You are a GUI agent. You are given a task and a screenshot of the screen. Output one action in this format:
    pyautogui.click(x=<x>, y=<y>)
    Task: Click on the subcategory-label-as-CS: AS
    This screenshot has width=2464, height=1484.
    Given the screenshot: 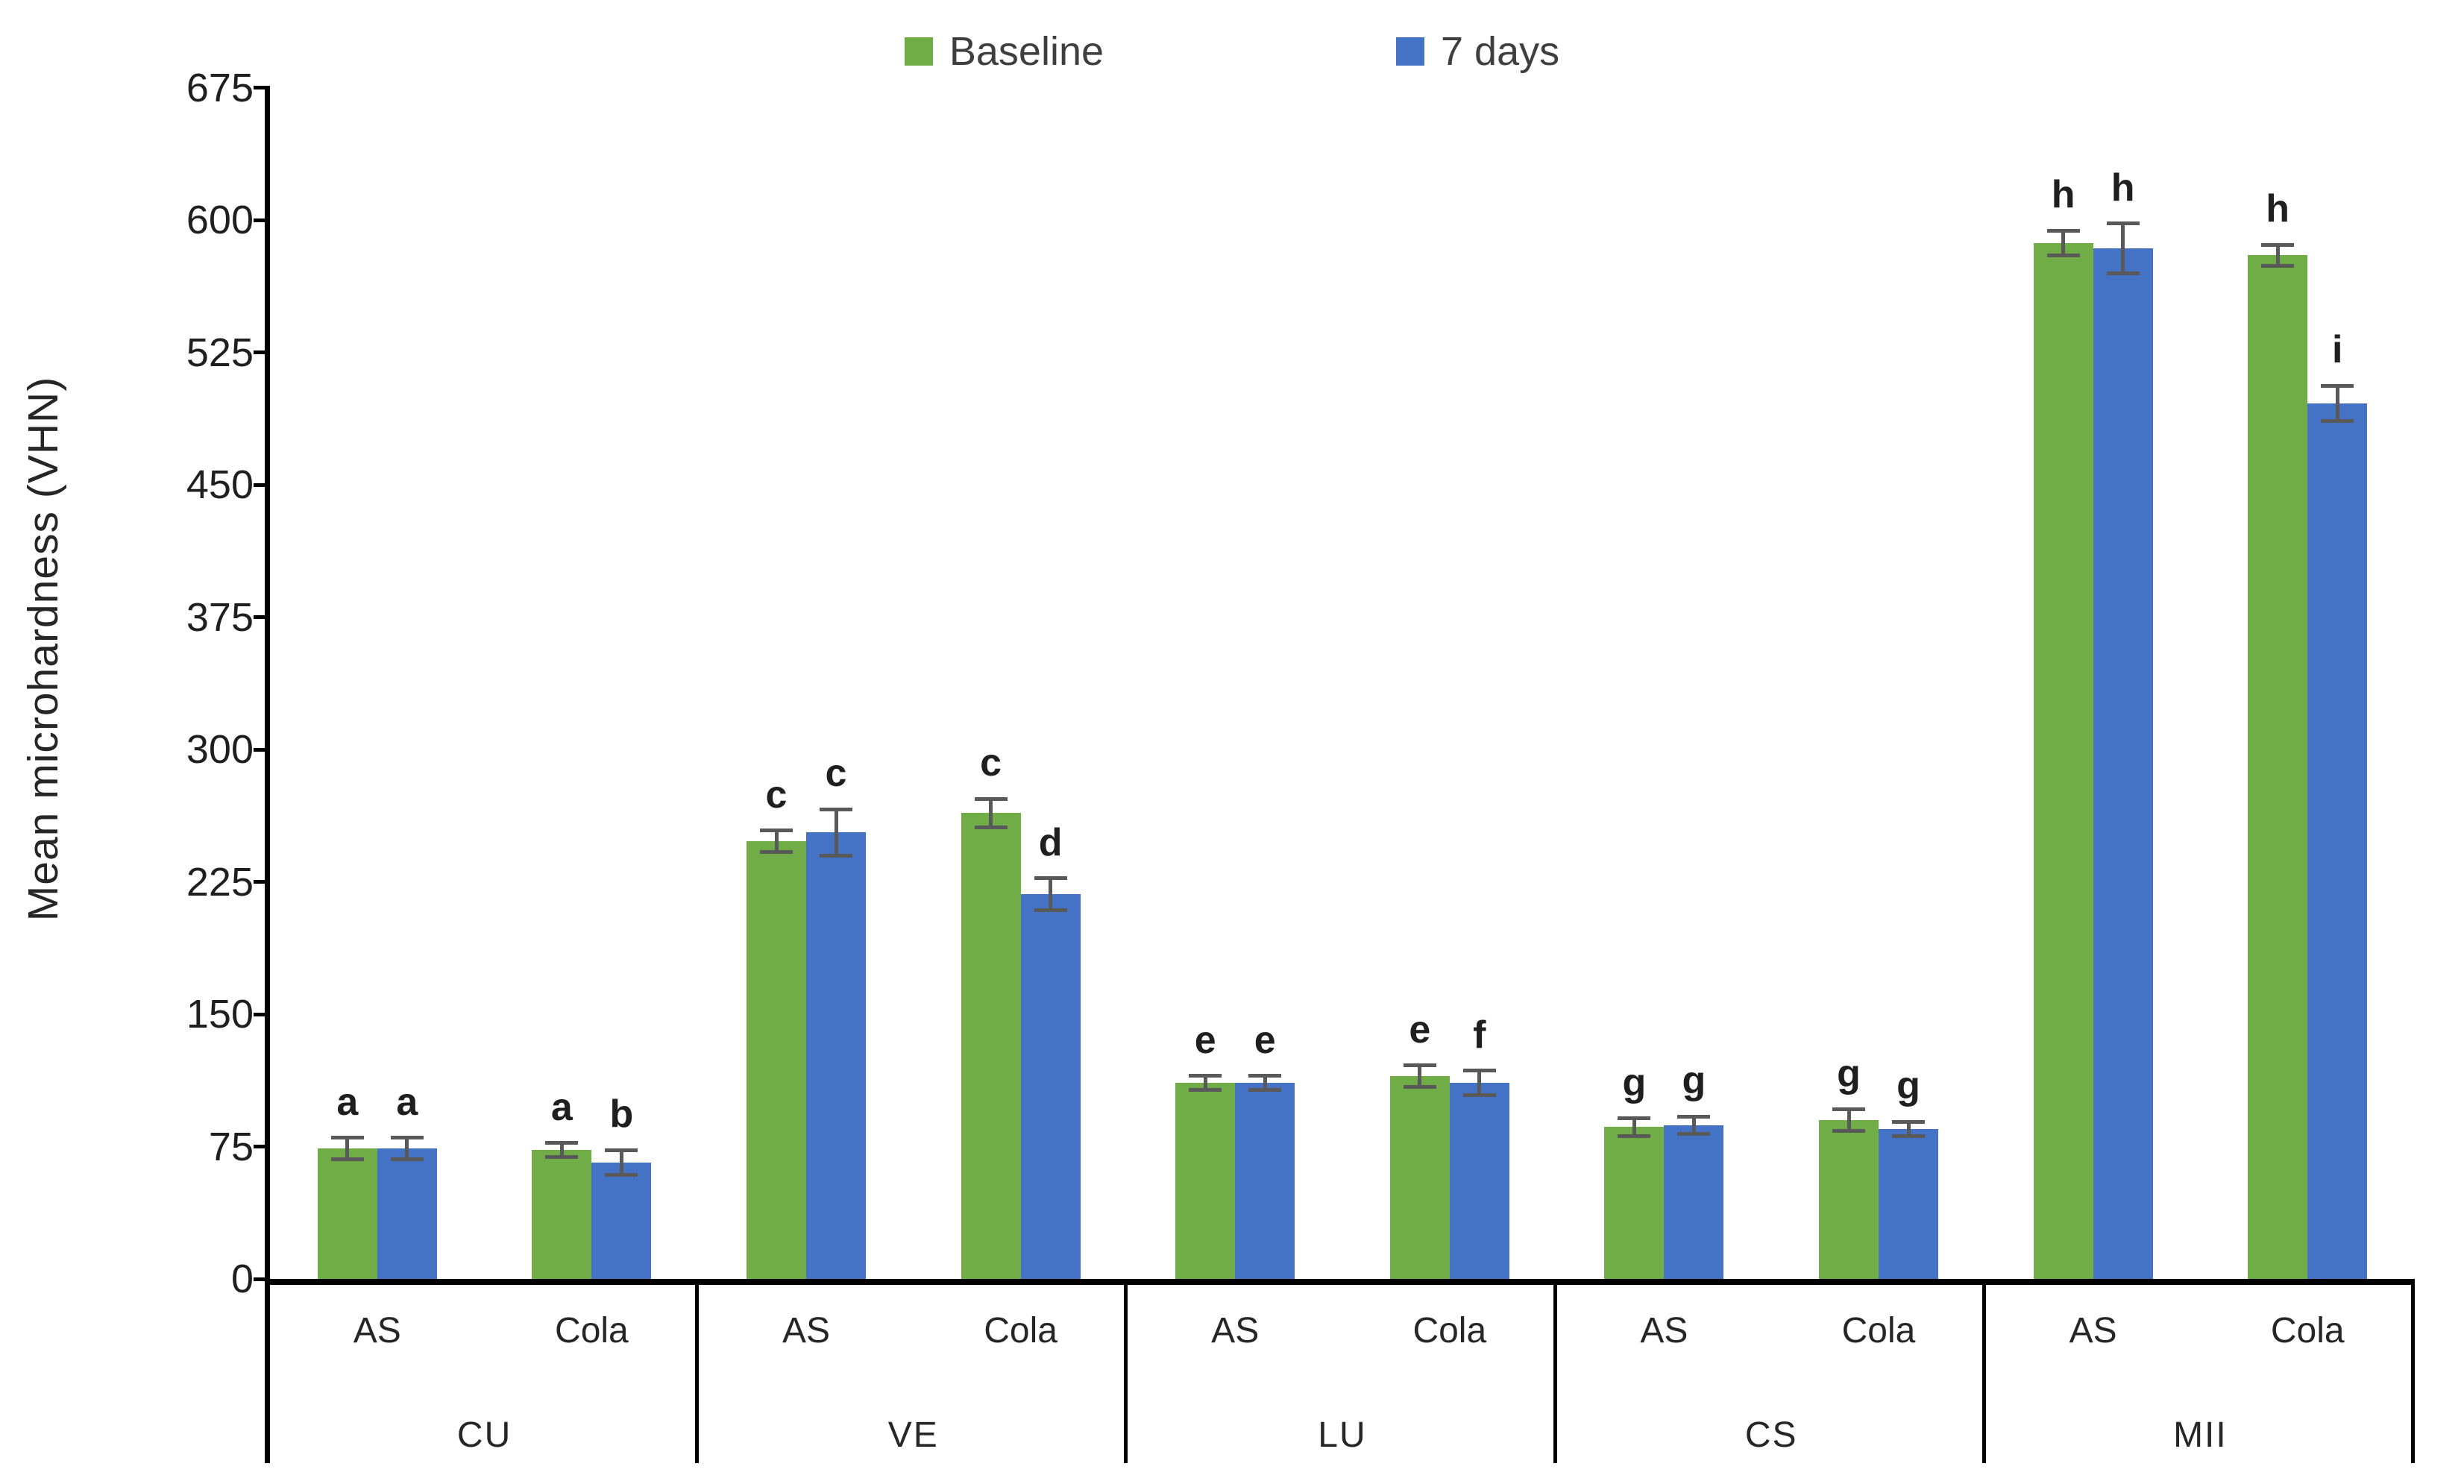 What is the action you would take?
    pyautogui.click(x=1664, y=1331)
    